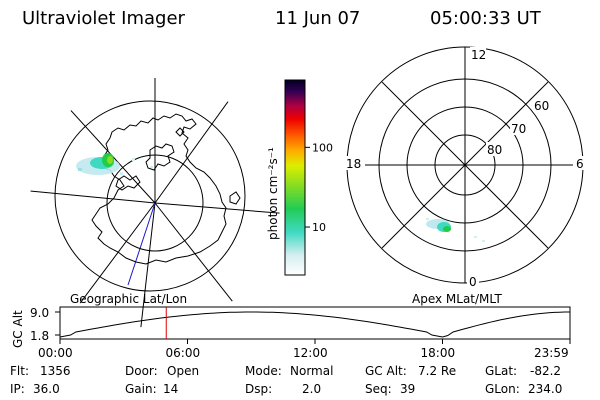 The width and height of the screenshot is (600, 400). What do you see at coordinates (580, 164) in the screenshot?
I see `mlt-label-6: 6` at bounding box center [580, 164].